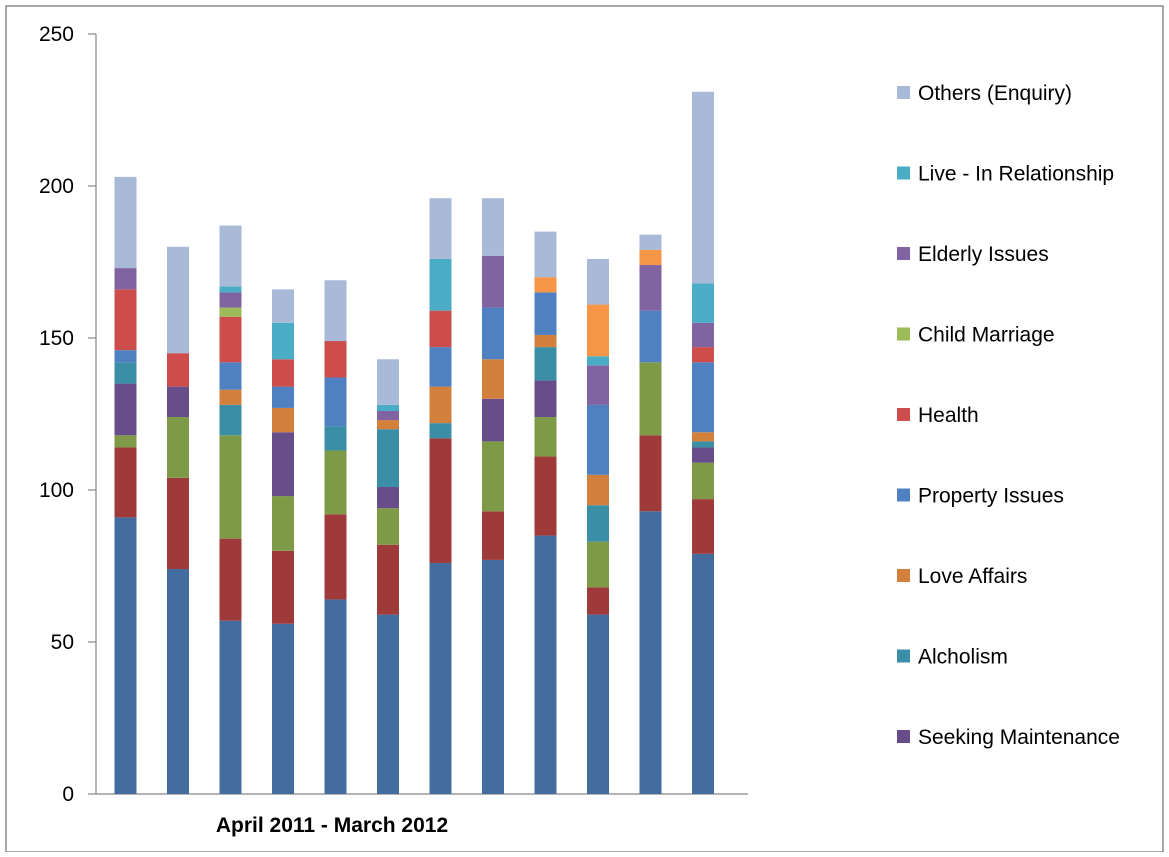  What do you see at coordinates (980, 496) in the screenshot?
I see `legend-item: Property Issues` at bounding box center [980, 496].